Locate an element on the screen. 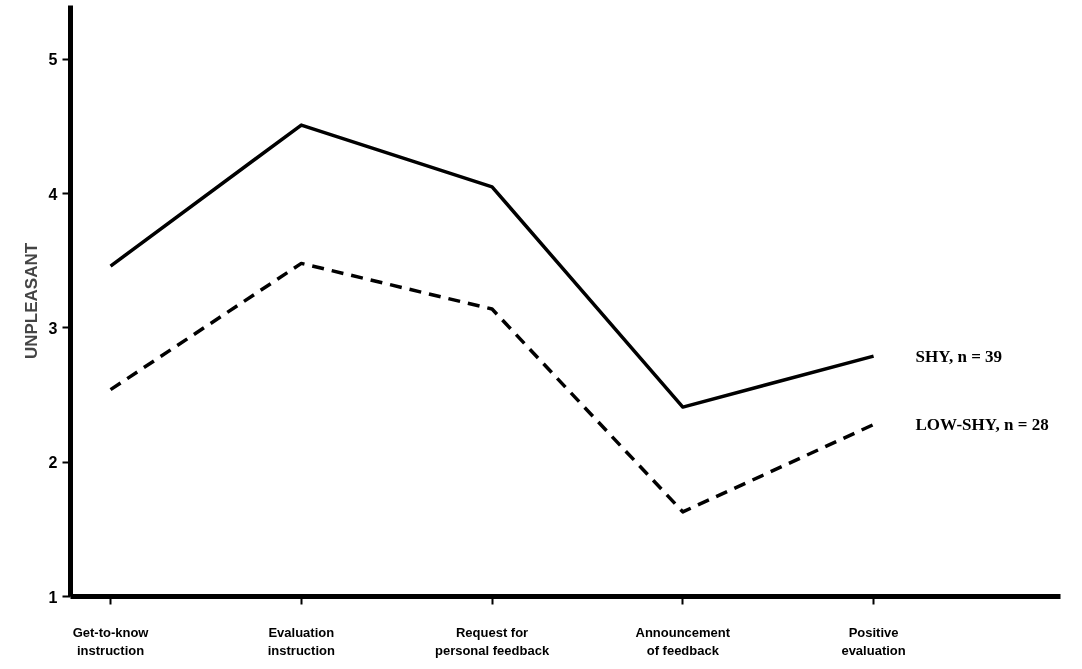 The width and height of the screenshot is (1082, 669). x-tick-label: Positive evaluation is located at coordinates (873, 641).